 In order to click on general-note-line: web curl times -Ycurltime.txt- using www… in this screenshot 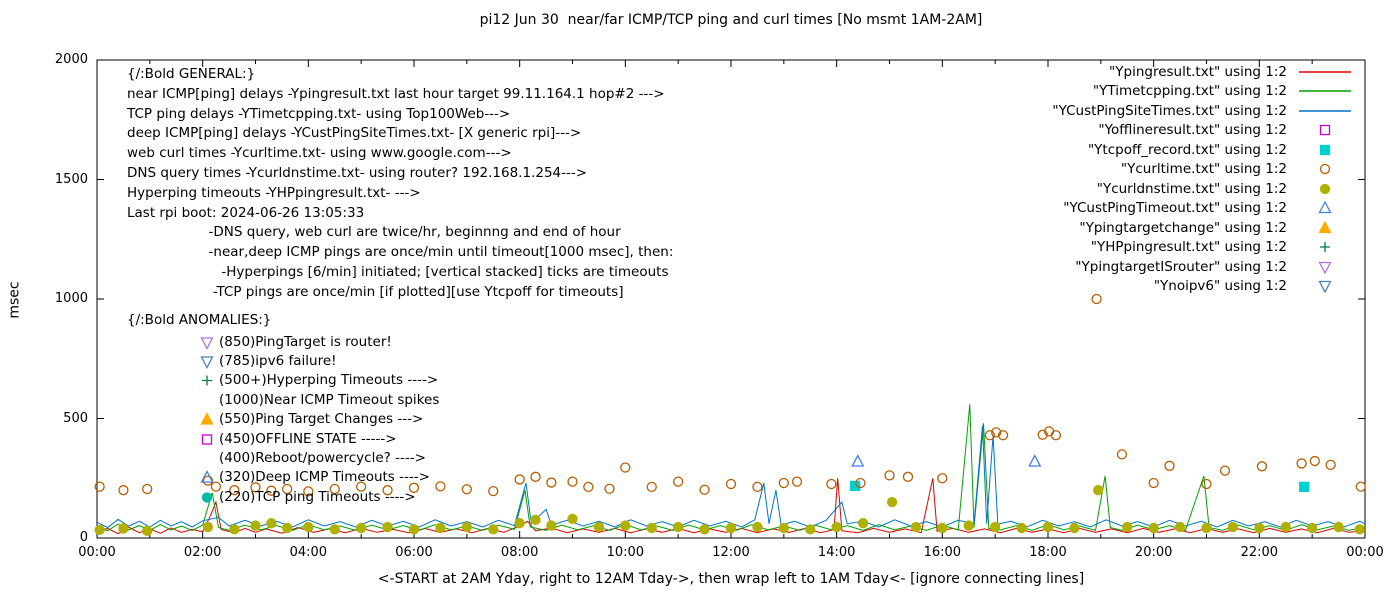, I will do `click(319, 153)`.